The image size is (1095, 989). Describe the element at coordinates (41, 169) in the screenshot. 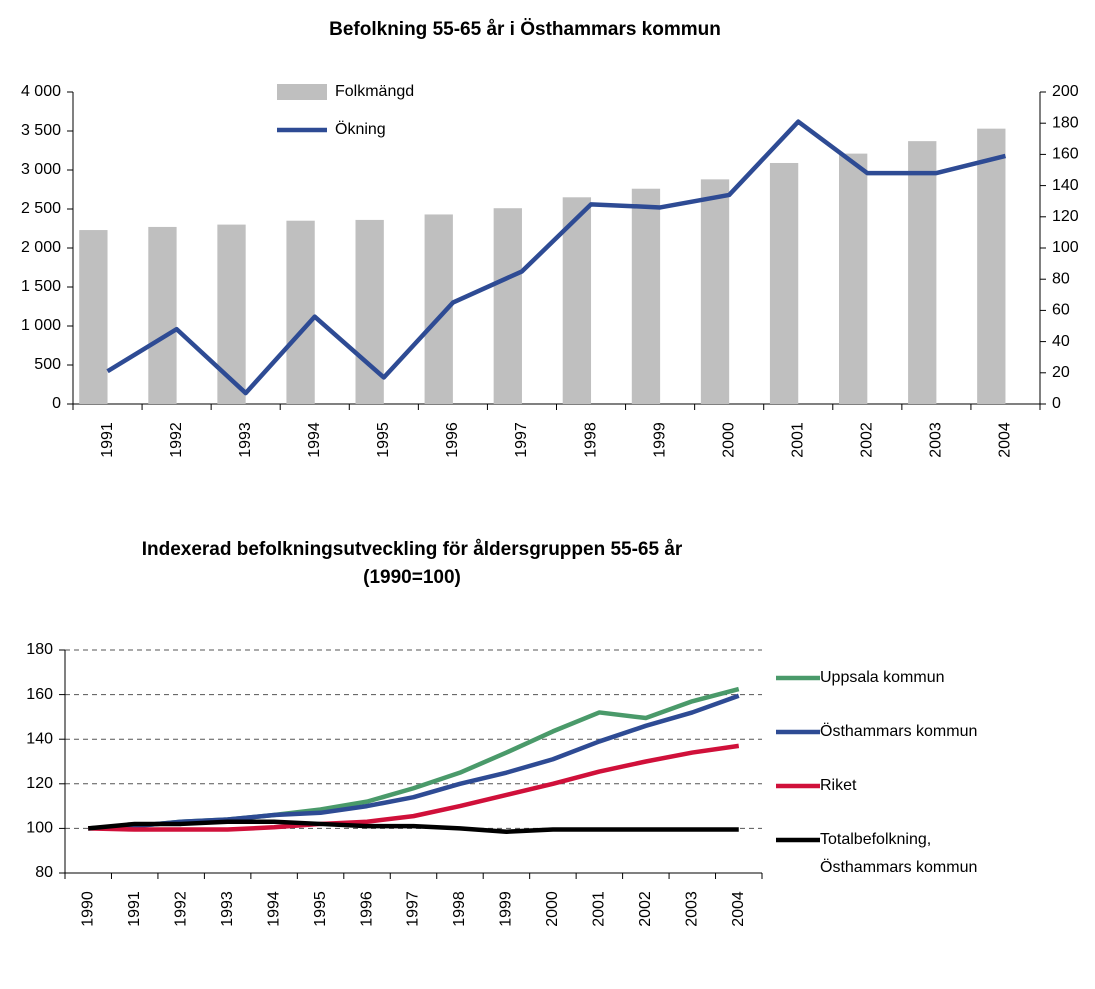

I see `y-tick-label: 3 000` at that location.